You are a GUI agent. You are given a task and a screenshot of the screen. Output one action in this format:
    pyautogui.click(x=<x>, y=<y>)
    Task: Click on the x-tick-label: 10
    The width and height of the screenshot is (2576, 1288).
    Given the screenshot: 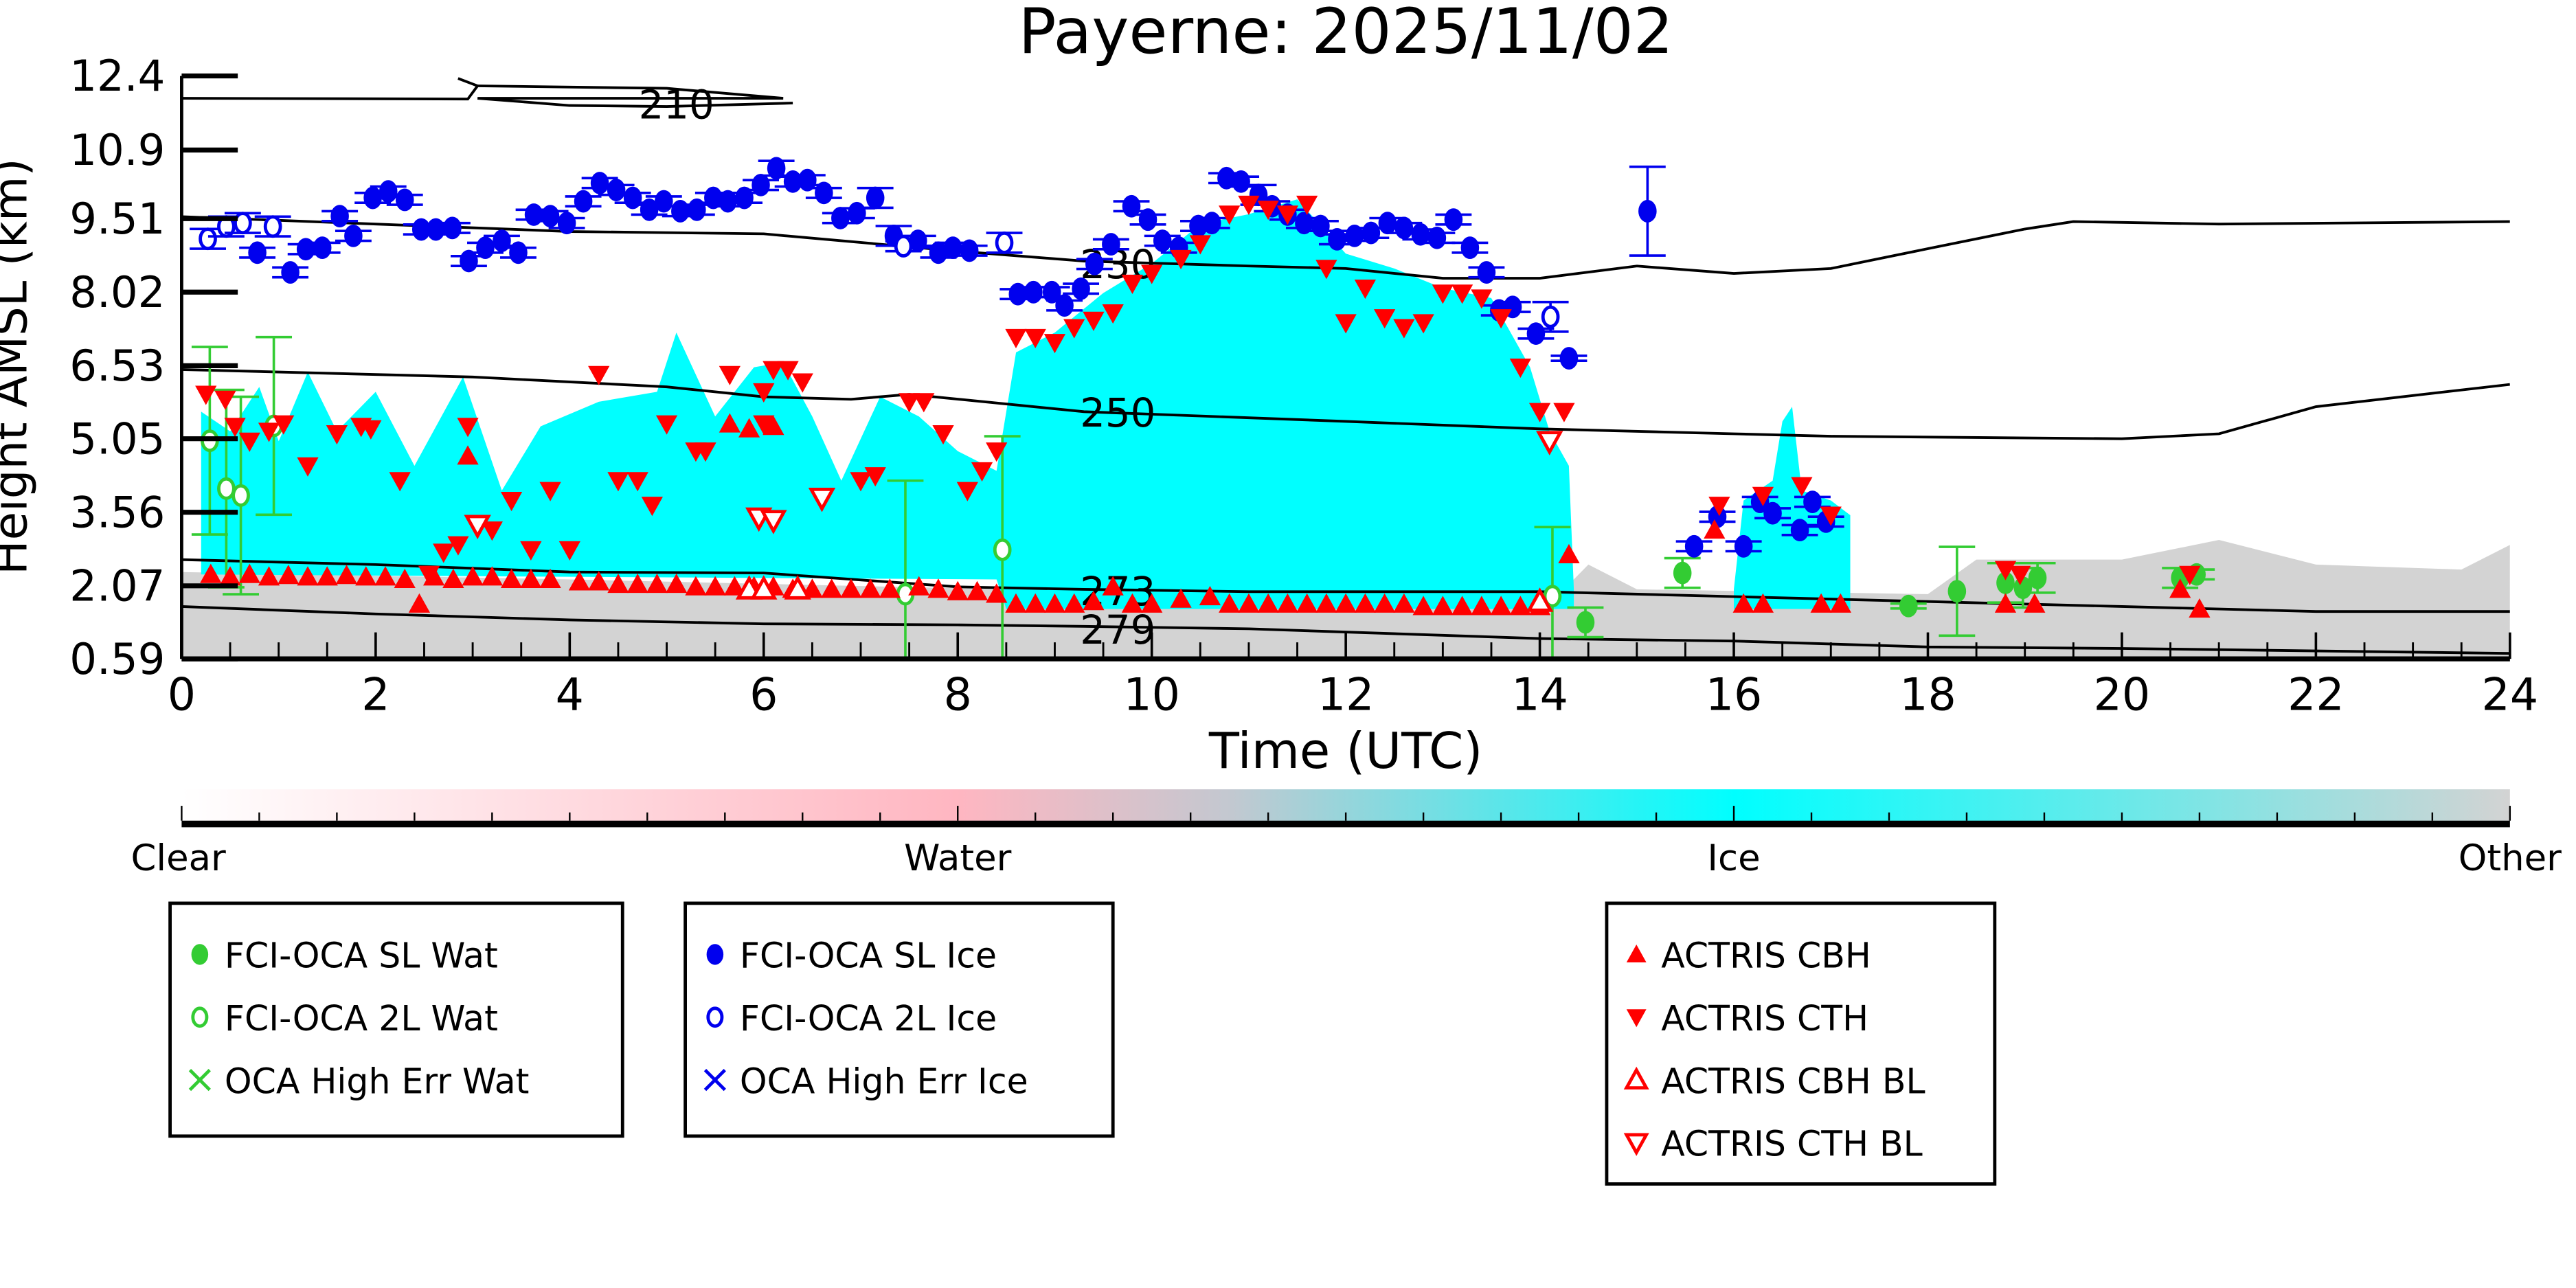 What is the action you would take?
    pyautogui.click(x=1151, y=695)
    